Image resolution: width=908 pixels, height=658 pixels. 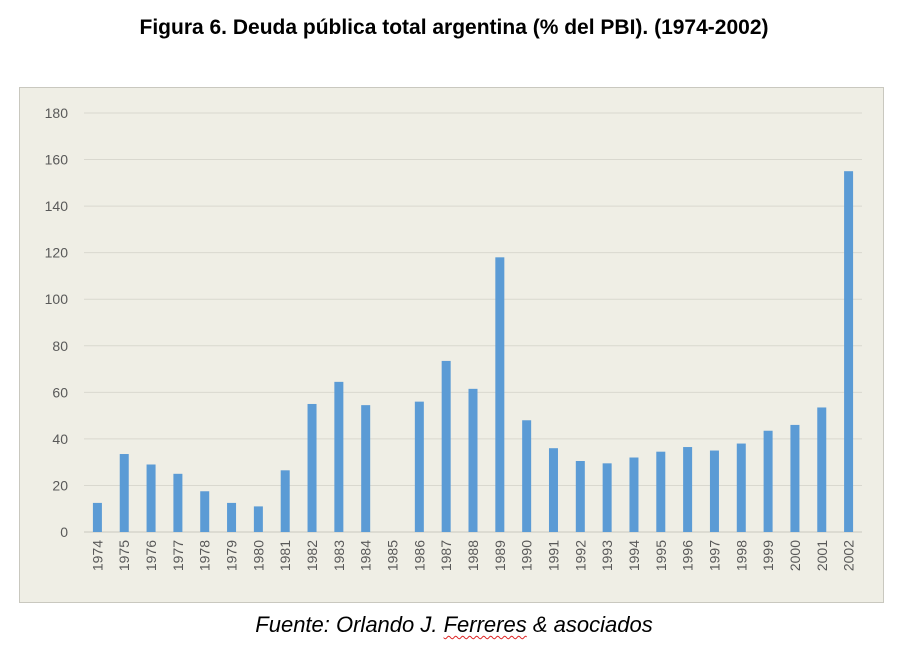 What do you see at coordinates (97, 555) in the screenshot?
I see `x-tick-label: 1974` at bounding box center [97, 555].